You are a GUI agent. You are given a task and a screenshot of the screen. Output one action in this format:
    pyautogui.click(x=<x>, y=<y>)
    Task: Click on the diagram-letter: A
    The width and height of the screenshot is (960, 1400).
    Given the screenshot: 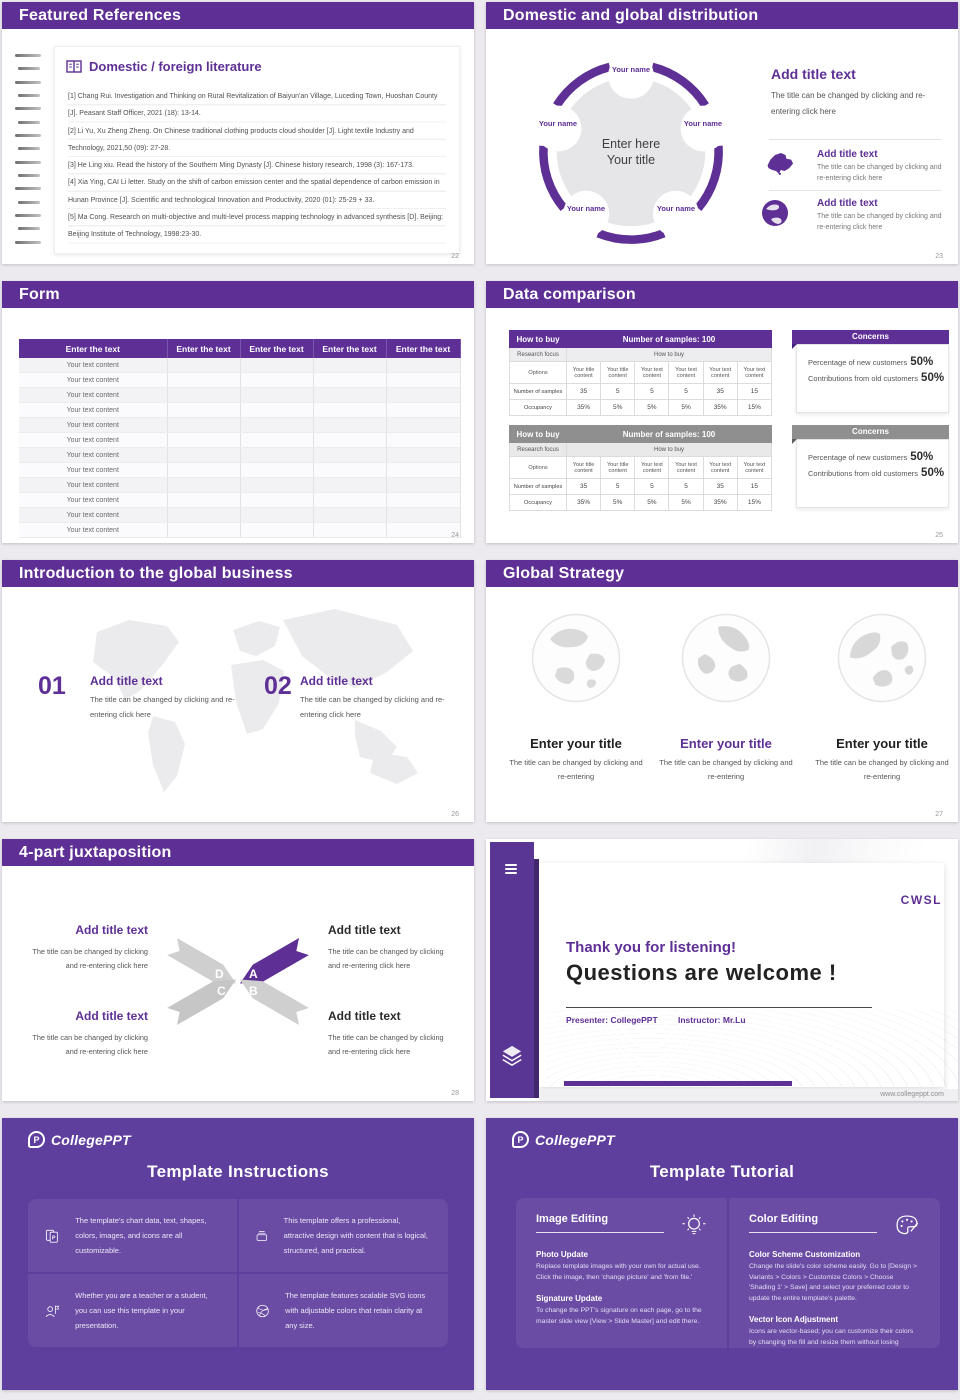 What is the action you would take?
    pyautogui.click(x=253, y=974)
    